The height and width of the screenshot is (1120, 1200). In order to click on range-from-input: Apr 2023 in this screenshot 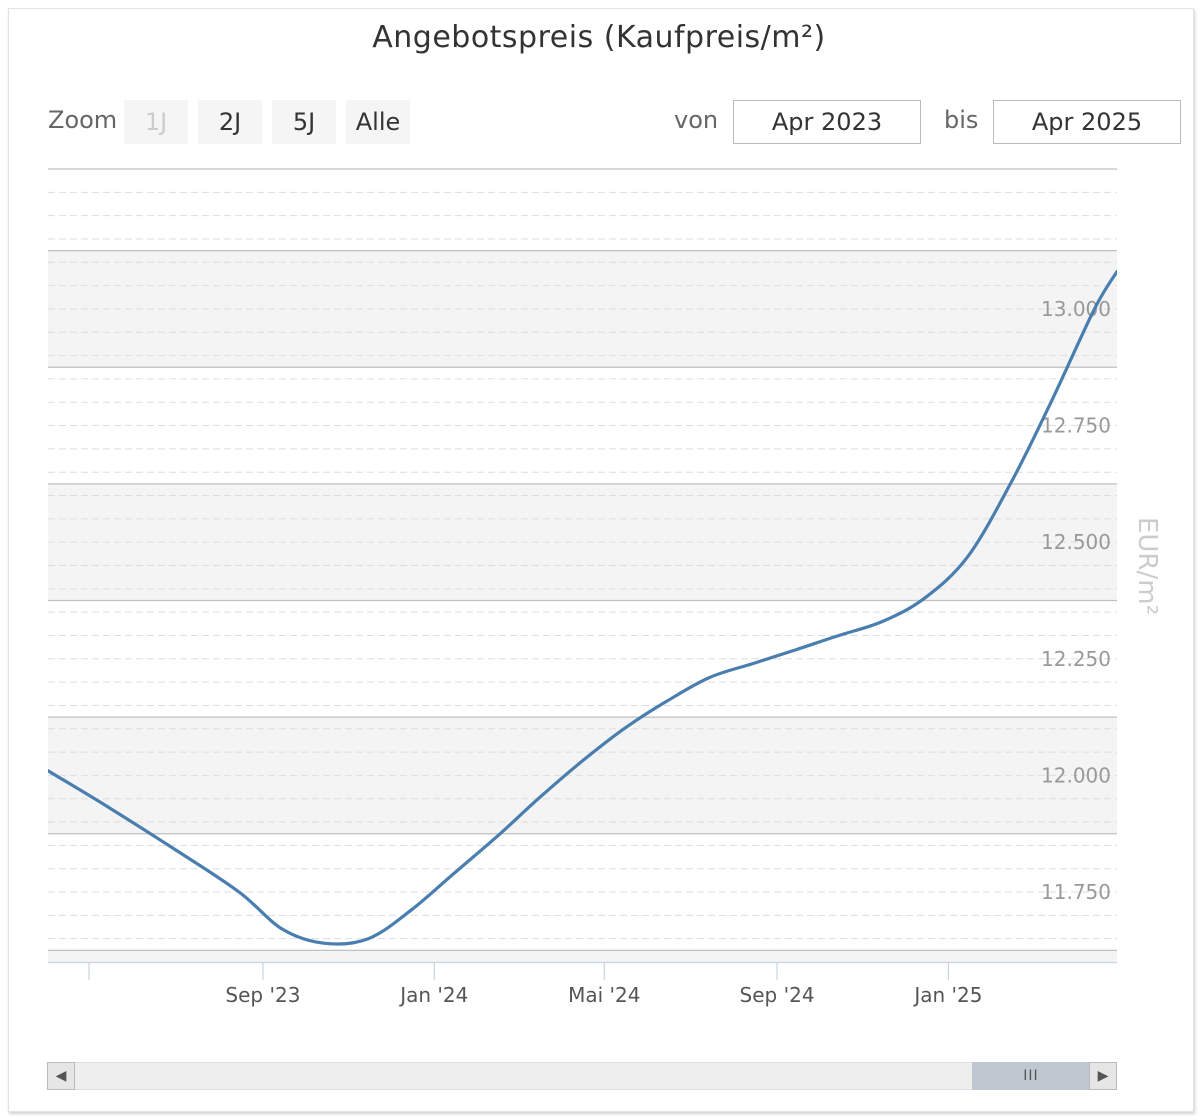, I will do `click(827, 122)`.